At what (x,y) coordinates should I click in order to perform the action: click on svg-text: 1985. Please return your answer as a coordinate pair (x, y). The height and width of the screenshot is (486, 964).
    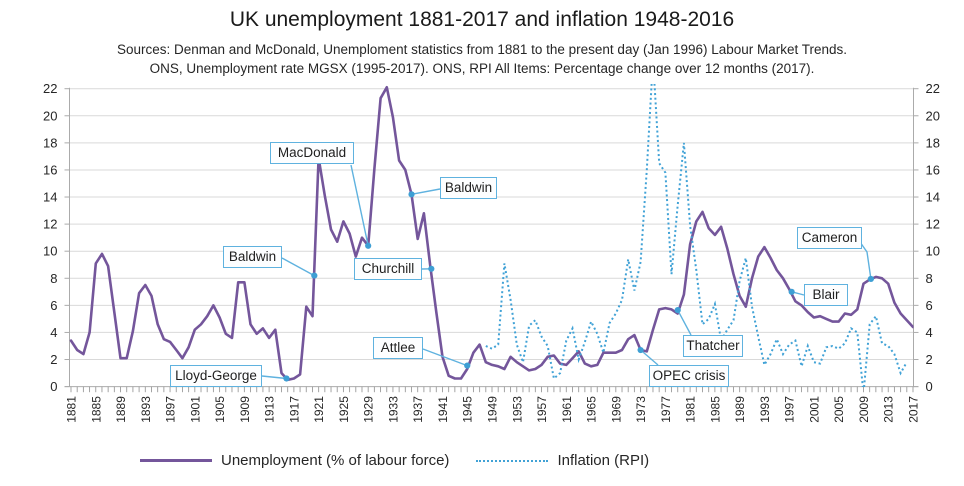
    Looking at the image, I should click on (715, 409).